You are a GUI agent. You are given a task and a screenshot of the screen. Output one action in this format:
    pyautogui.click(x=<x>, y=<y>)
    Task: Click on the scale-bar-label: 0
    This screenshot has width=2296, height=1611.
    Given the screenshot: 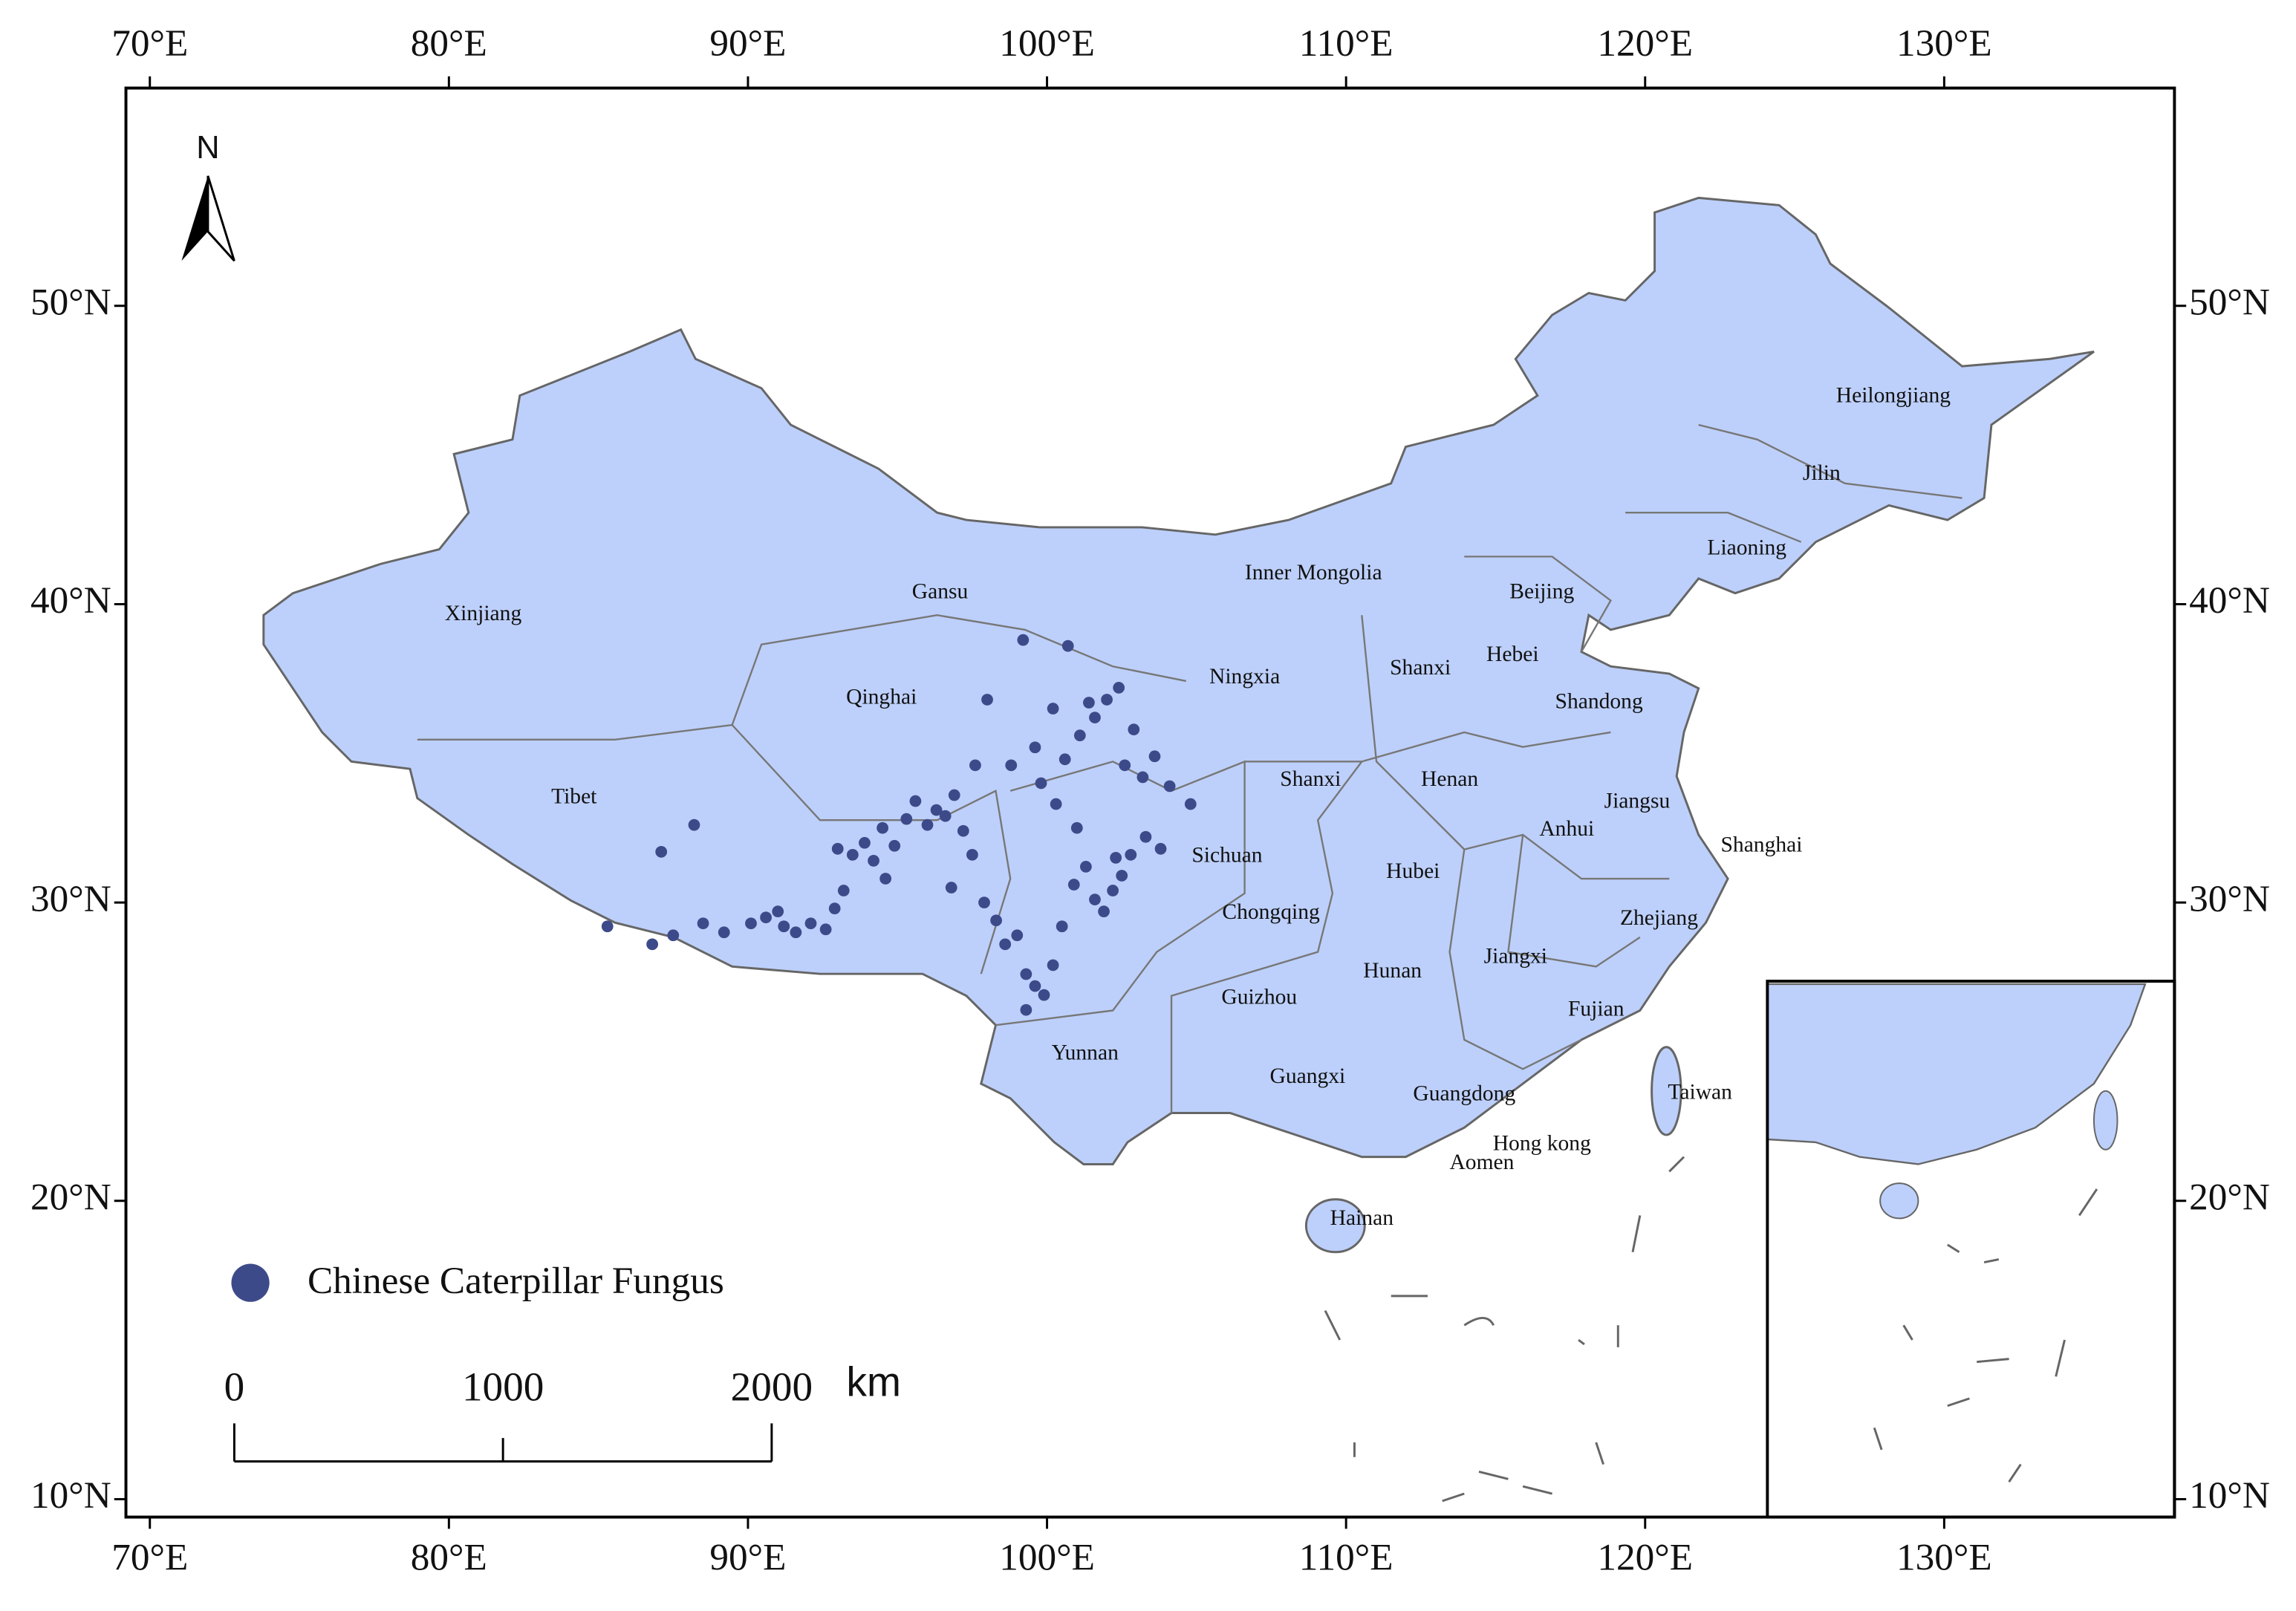 What is the action you would take?
    pyautogui.click(x=234, y=1387)
    